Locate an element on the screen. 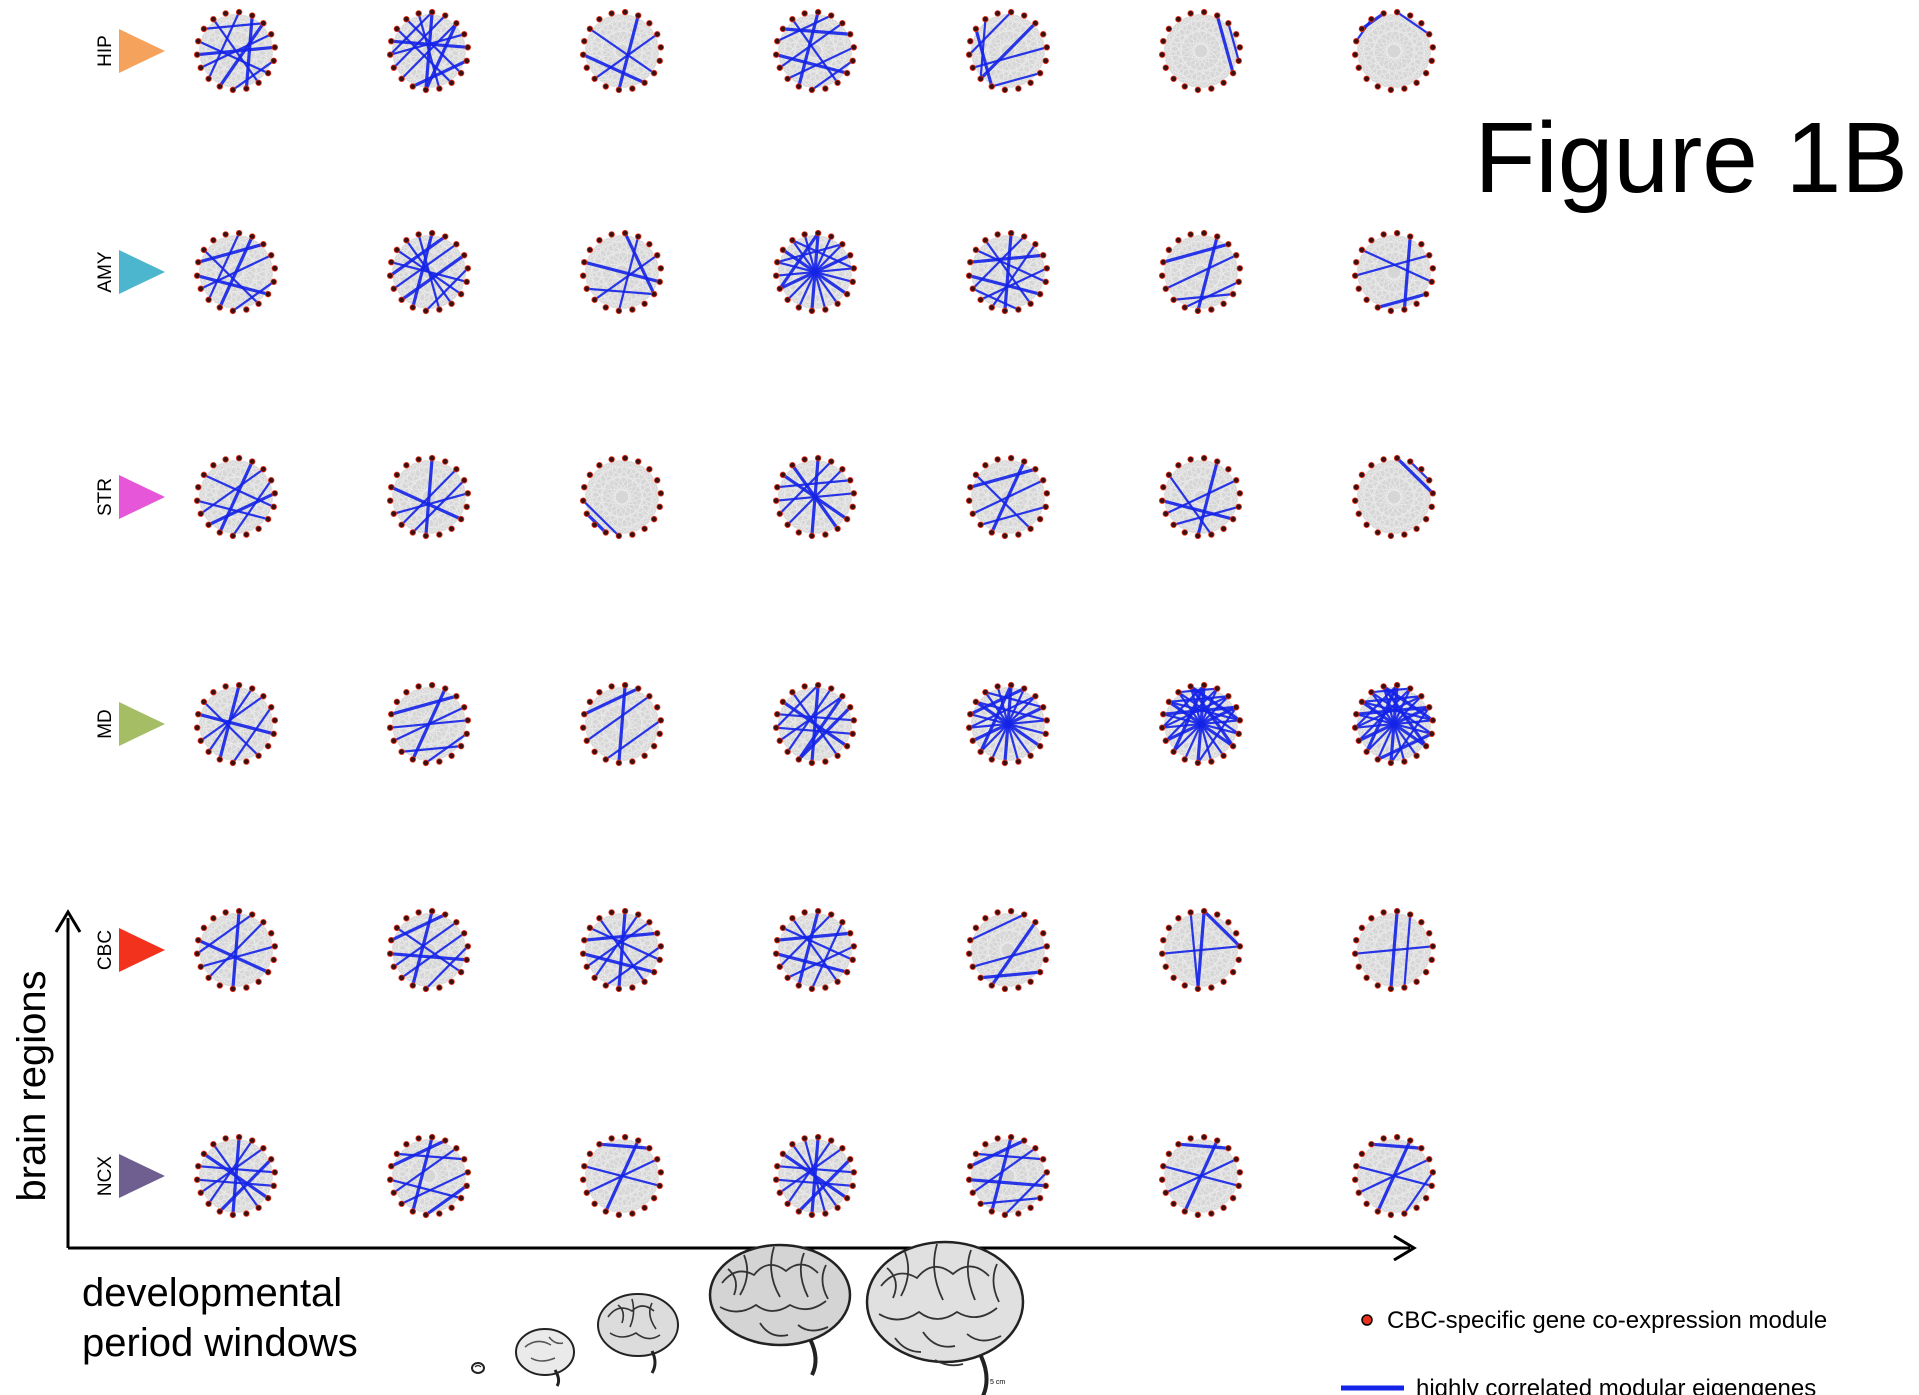 The height and width of the screenshot is (1395, 1919). network-ncx-w3 is located at coordinates (622, 1176).